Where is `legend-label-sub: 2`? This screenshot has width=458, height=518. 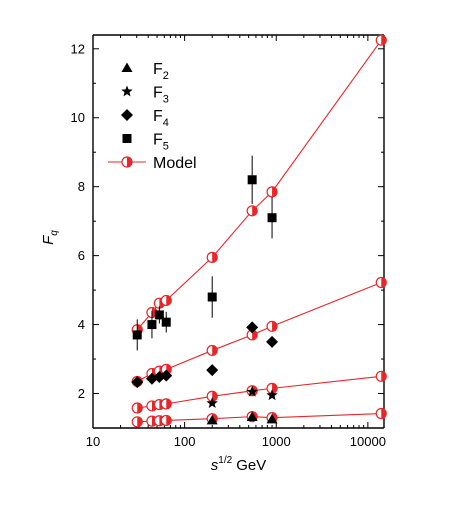 legend-label-sub: 2 is located at coordinates (166, 76).